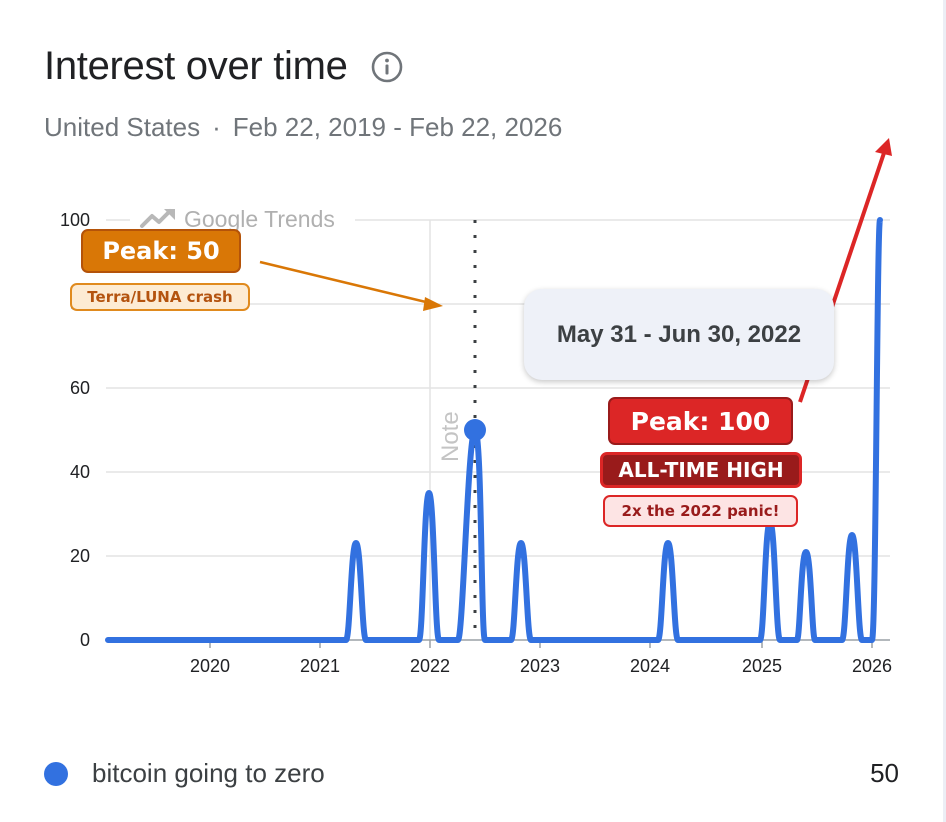  I want to click on orange-arrow, so click(351, 285).